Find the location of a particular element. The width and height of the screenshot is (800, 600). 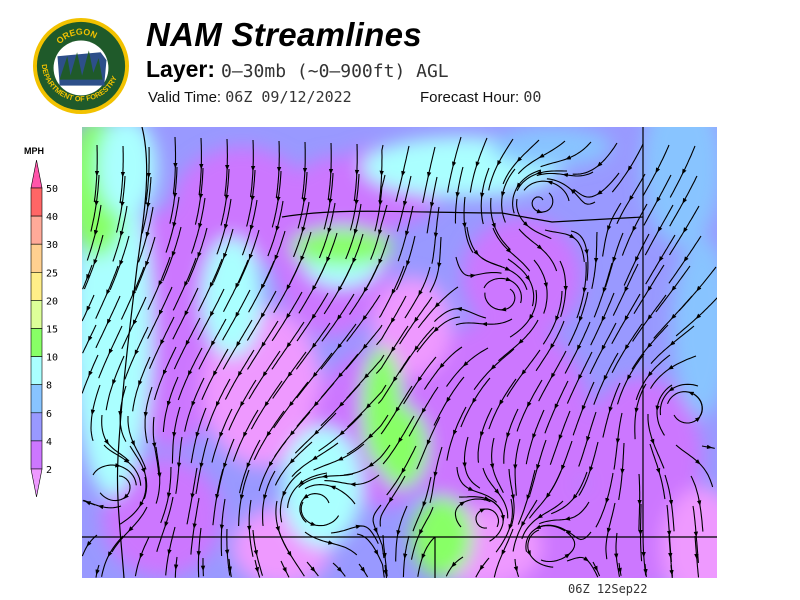

colorbar-tick-label: 8 is located at coordinates (49, 386).